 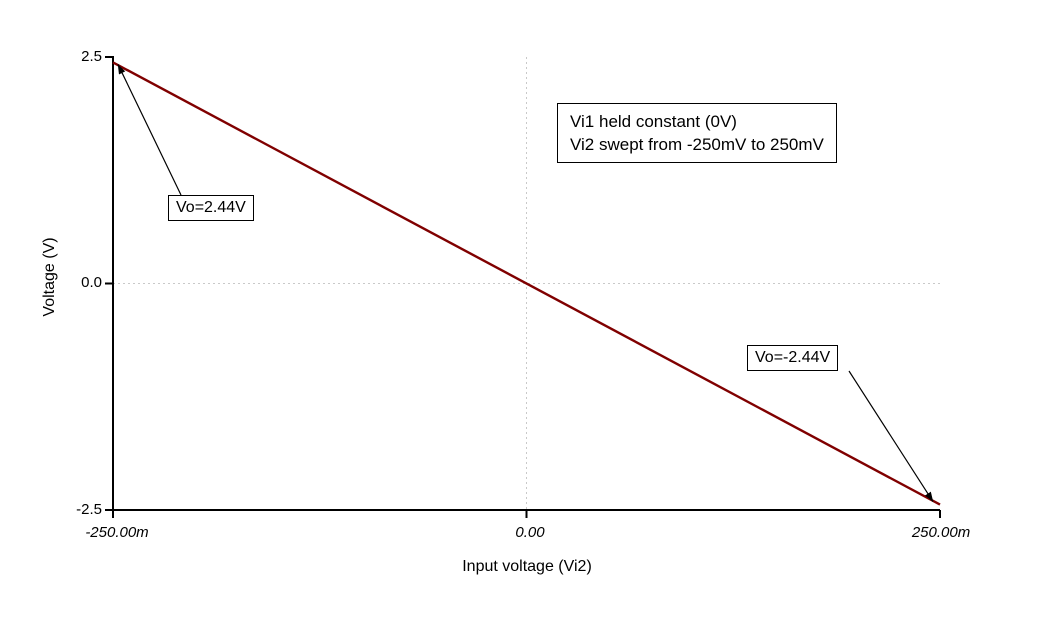 What do you see at coordinates (117, 532) in the screenshot?
I see `x-tick-label: -250.00m` at bounding box center [117, 532].